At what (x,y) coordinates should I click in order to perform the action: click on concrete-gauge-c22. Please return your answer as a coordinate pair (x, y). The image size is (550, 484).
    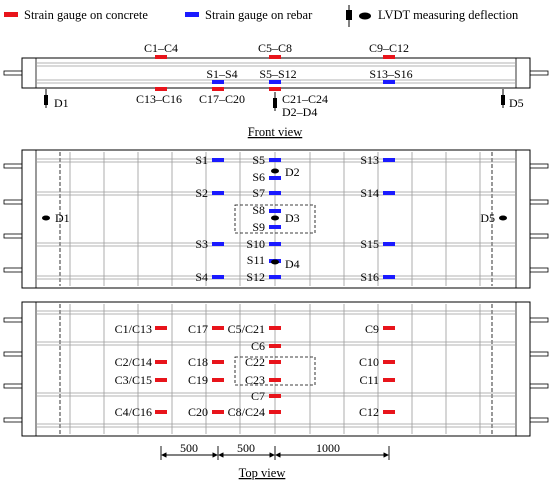
    Looking at the image, I should click on (275, 362).